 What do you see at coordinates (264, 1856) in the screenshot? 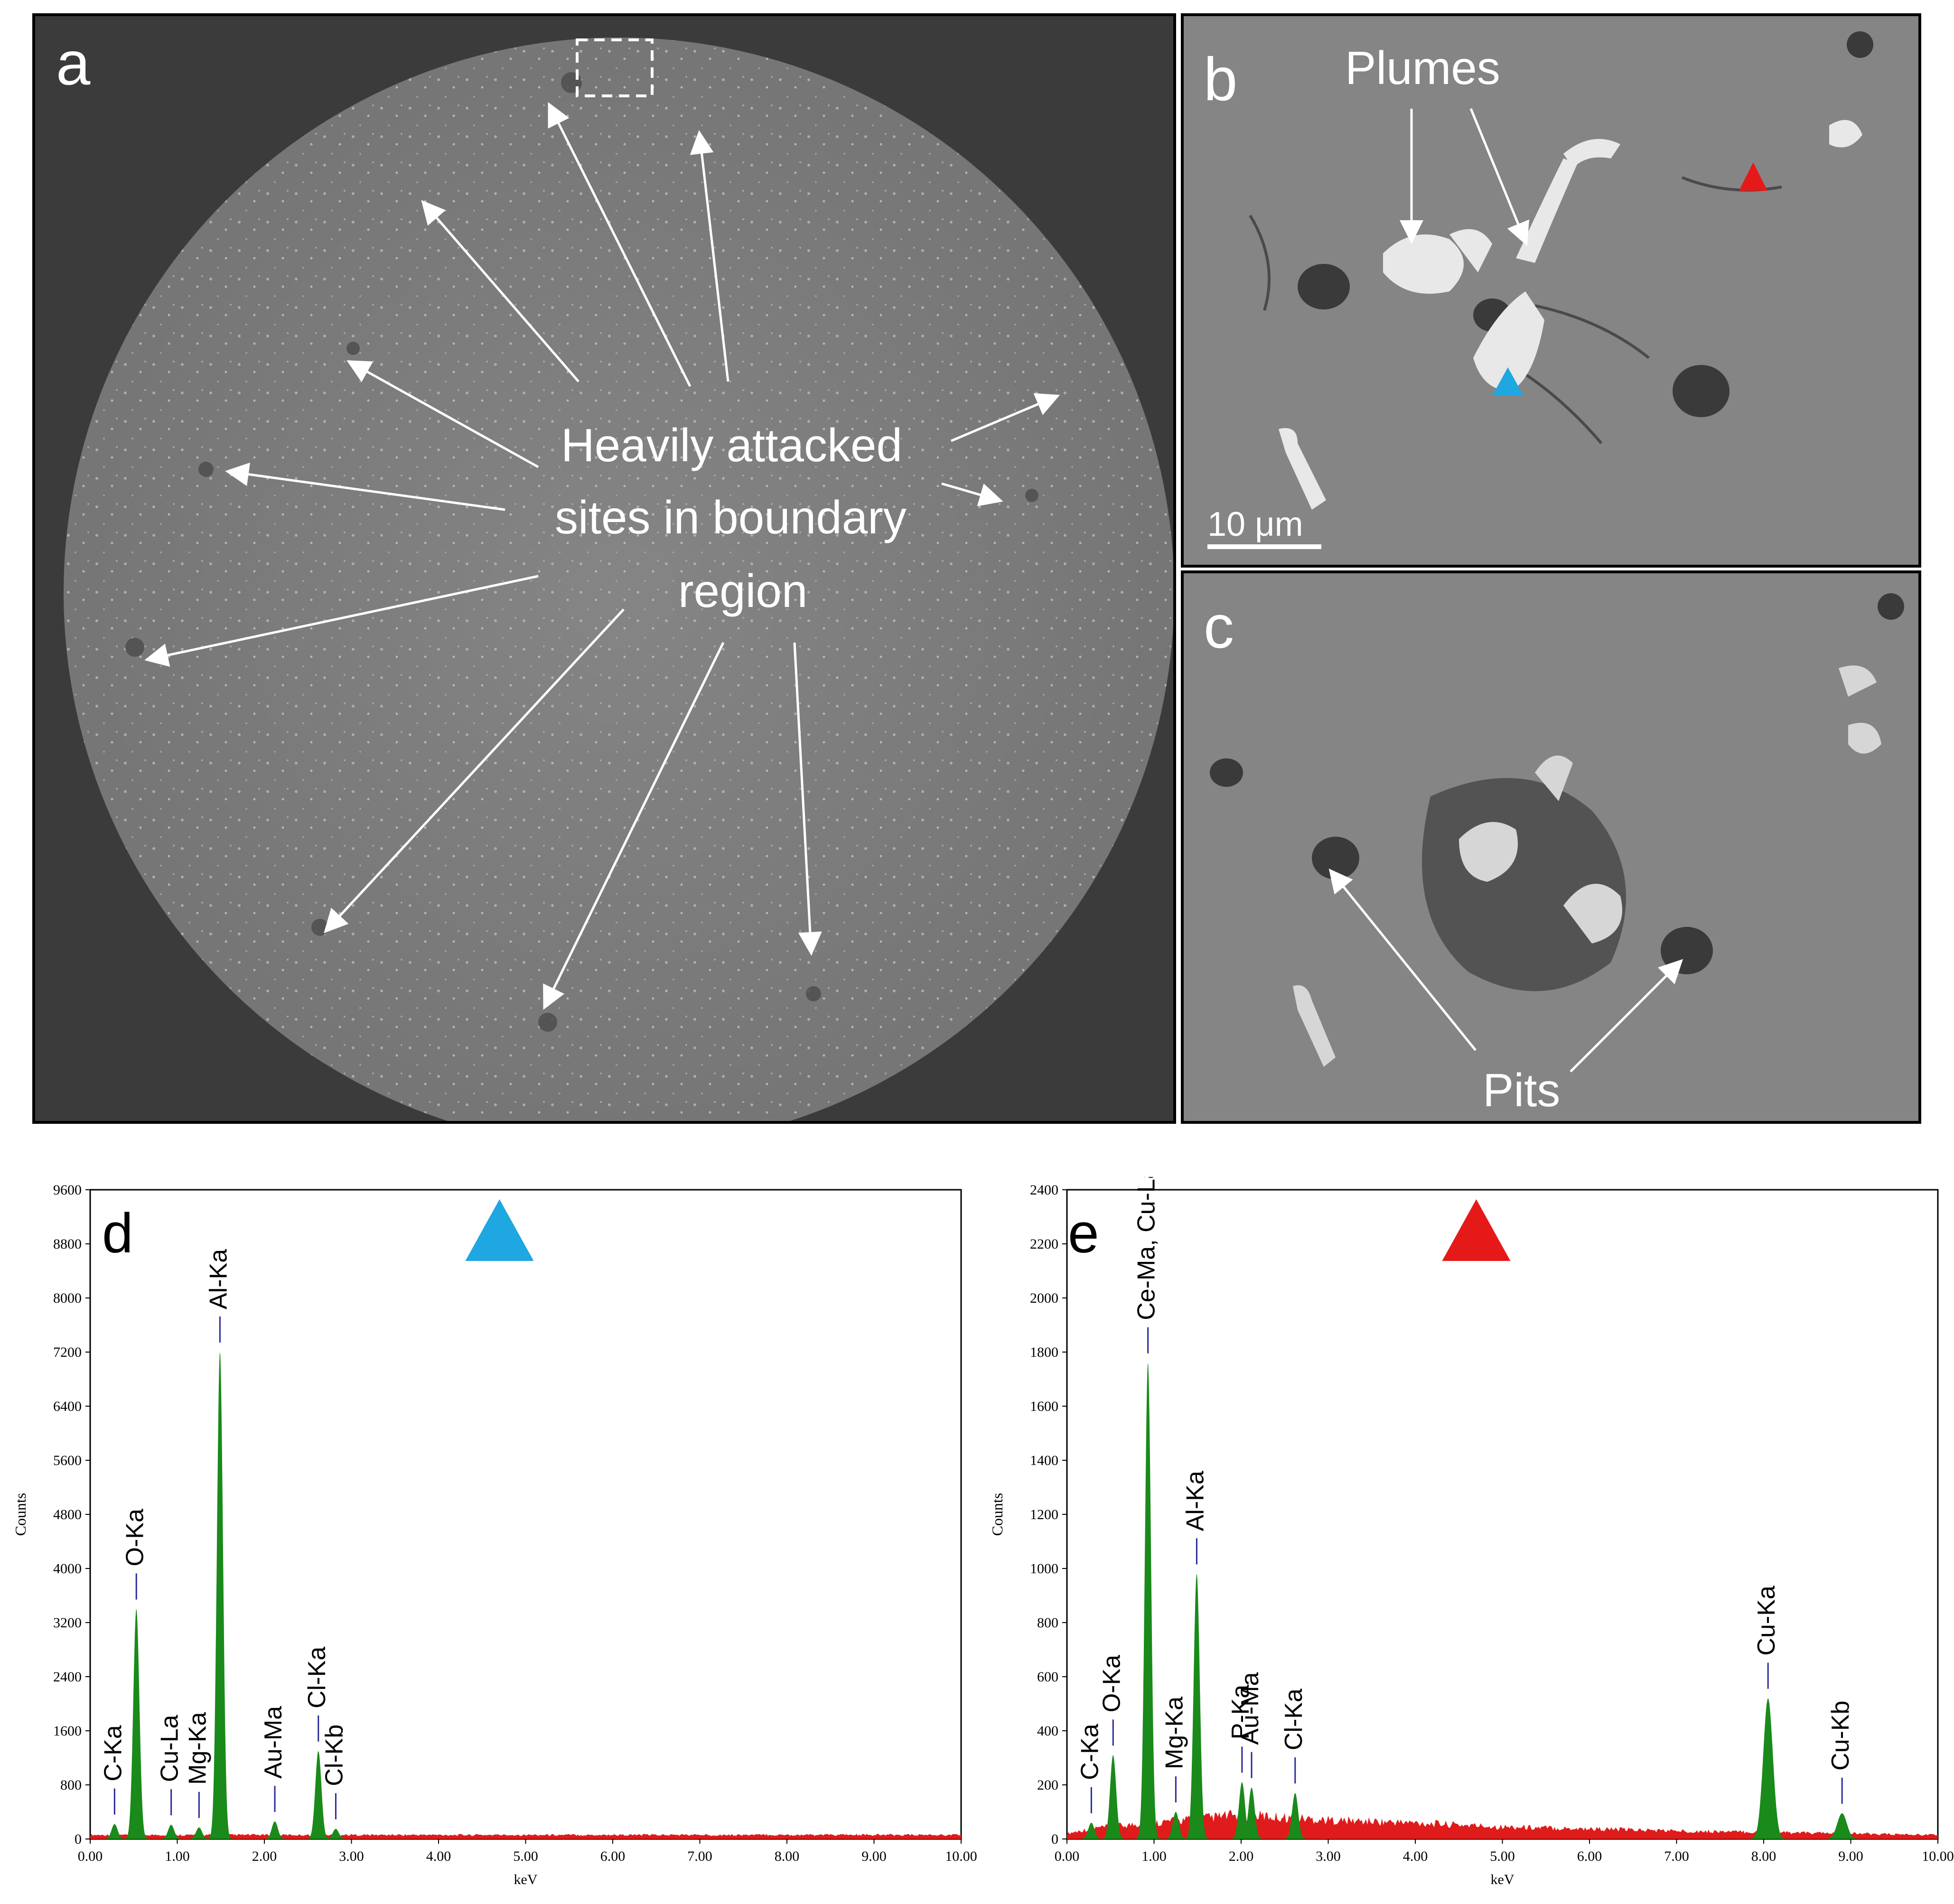
I see `x-tick-label: 2.00` at bounding box center [264, 1856].